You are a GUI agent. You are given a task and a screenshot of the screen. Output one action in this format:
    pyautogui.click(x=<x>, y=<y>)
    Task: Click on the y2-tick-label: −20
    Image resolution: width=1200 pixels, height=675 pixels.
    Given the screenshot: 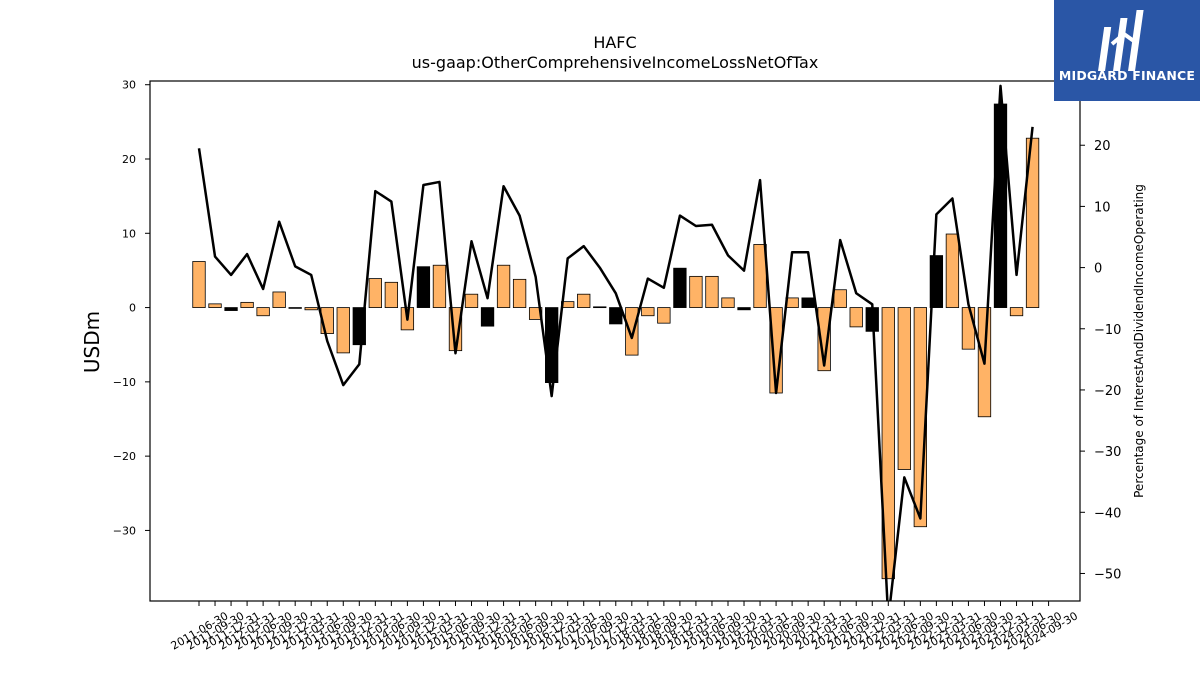 What is the action you would take?
    pyautogui.click(x=1107, y=391)
    